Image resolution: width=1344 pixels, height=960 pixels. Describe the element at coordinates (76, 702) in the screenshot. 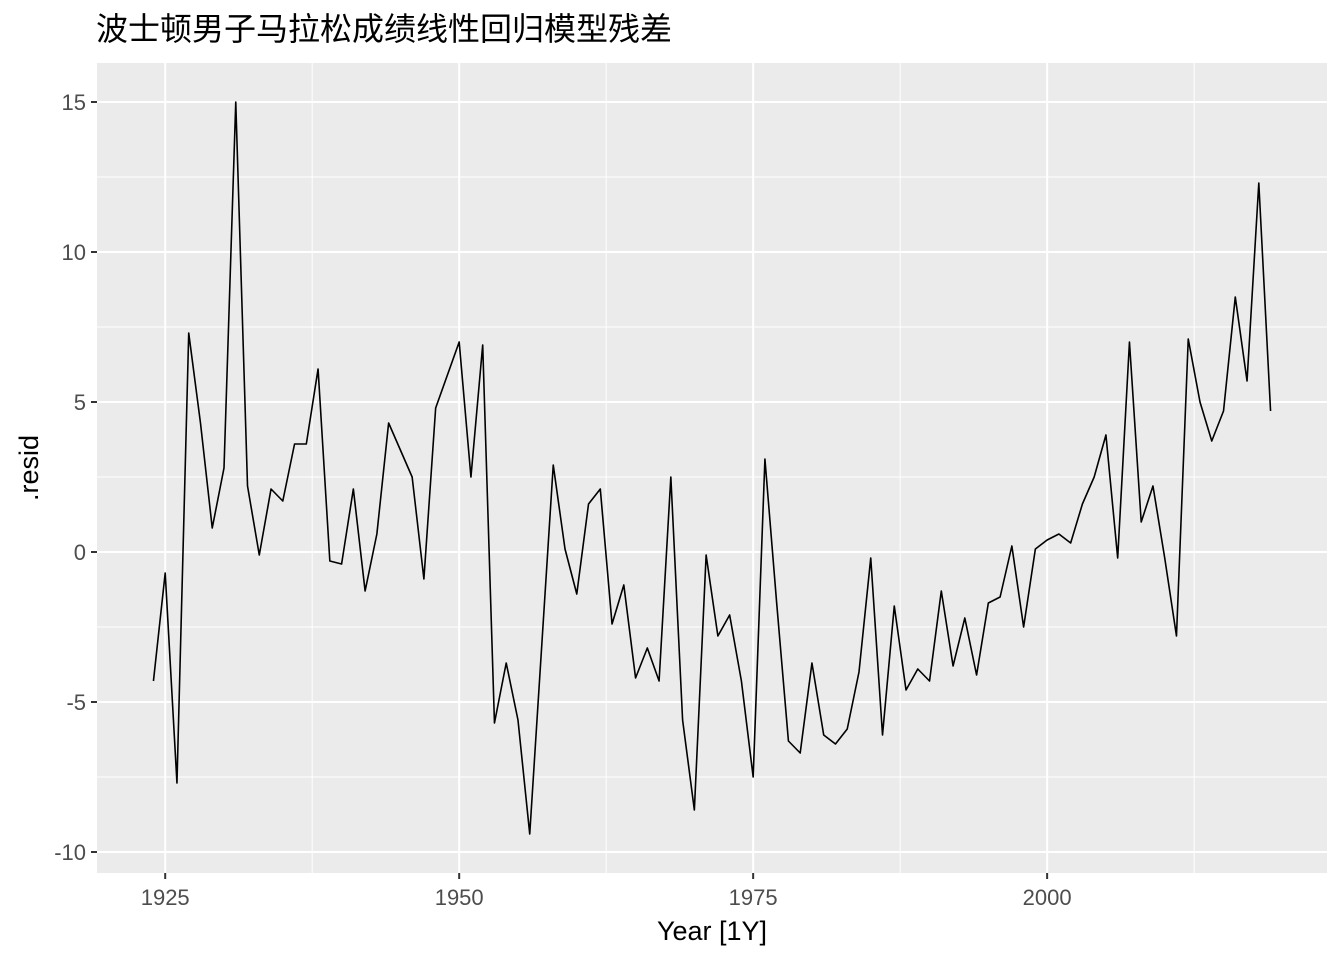

I see `y-tick-label: -5` at that location.